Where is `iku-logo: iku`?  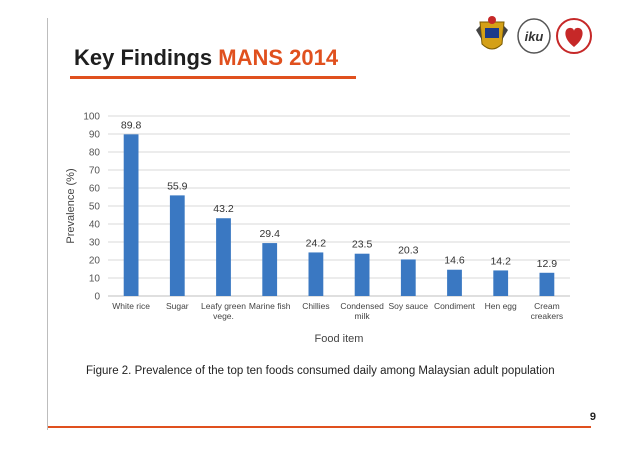 iku-logo: iku is located at coordinates (534, 36).